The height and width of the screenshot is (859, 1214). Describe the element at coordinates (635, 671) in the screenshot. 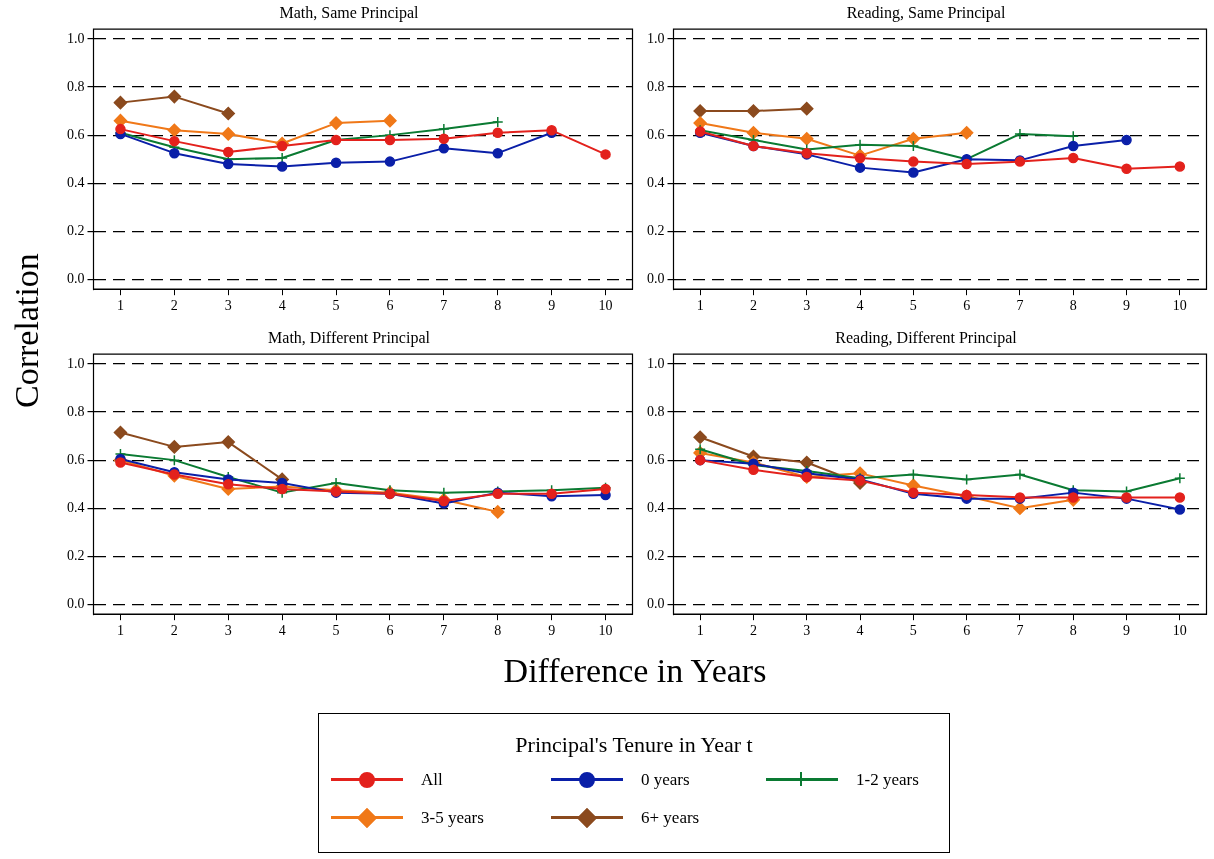

I see `x-axis-title: Difference in Years` at that location.